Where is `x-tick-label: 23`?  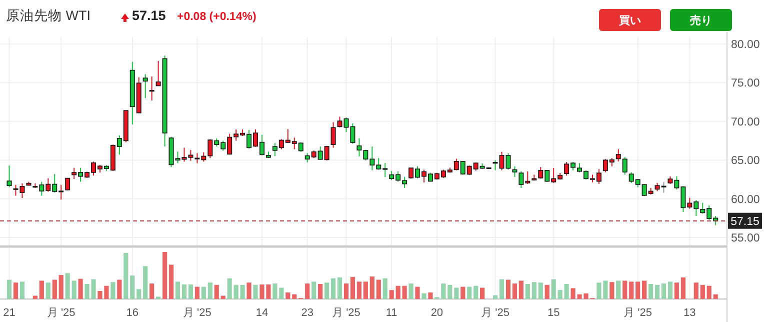 x-tick-label: 23 is located at coordinates (307, 313).